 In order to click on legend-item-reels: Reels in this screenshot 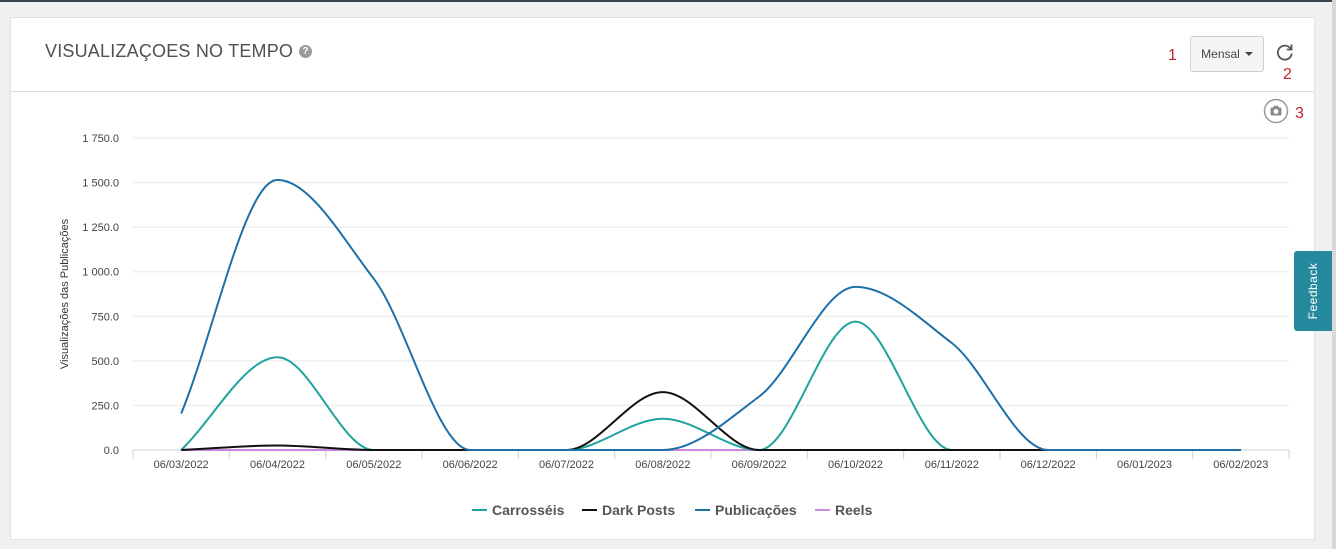, I will do `click(854, 510)`.